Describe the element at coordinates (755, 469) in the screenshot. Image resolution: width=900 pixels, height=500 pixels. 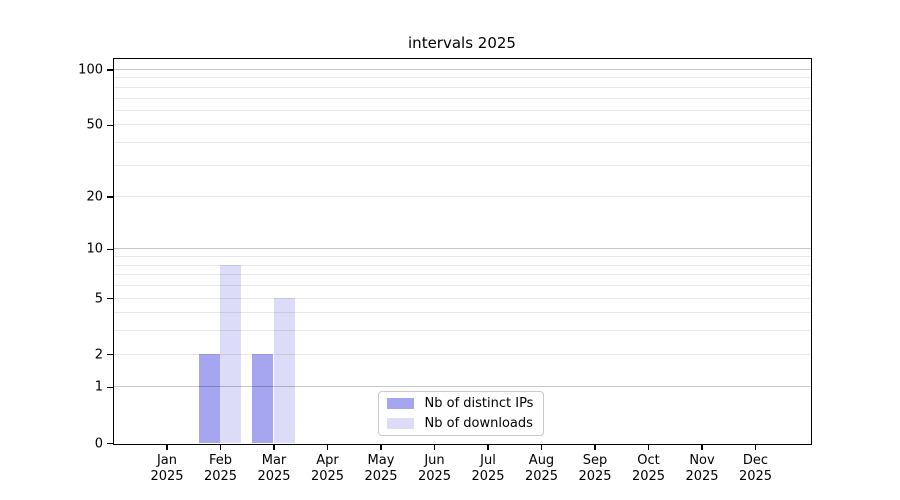
I see `x-tick-label-11: Dec 2025` at that location.